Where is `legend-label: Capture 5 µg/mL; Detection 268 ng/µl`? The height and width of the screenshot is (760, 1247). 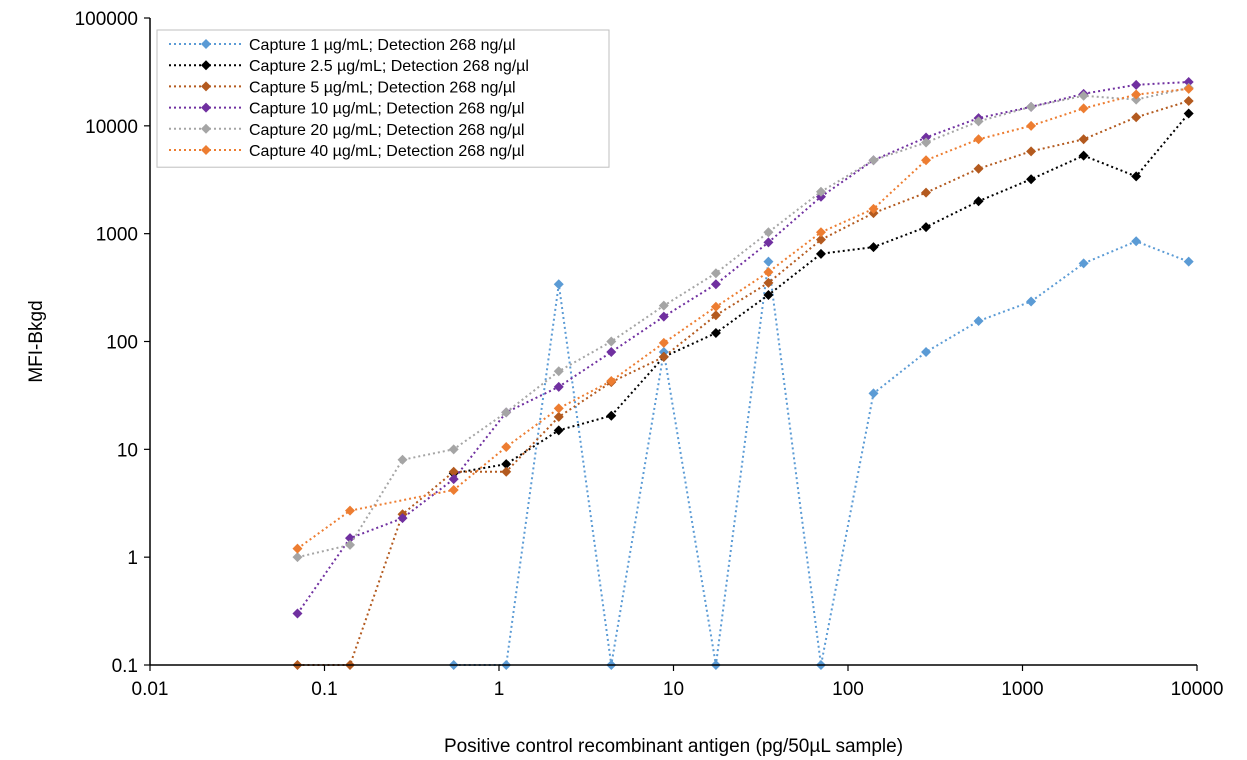
legend-label: Capture 5 µg/mL; Detection 268 ng/µl is located at coordinates (382, 87).